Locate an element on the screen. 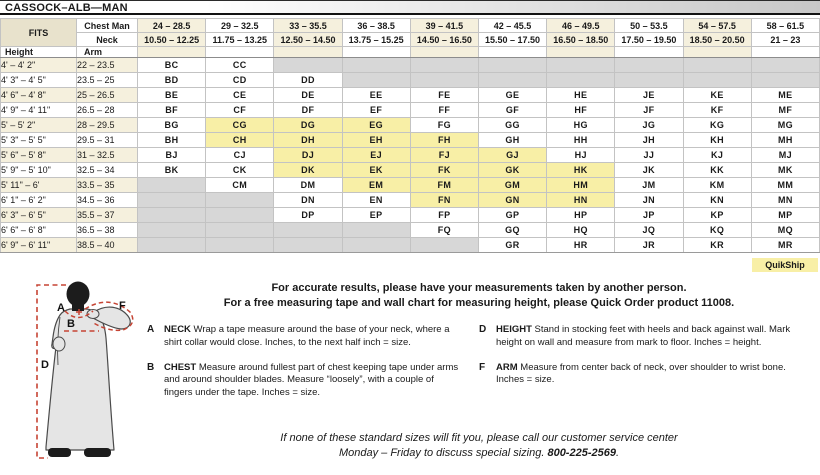 This screenshot has height=475, width=820. neck-range-cell: 12.50 – 14.50 is located at coordinates (308, 39).